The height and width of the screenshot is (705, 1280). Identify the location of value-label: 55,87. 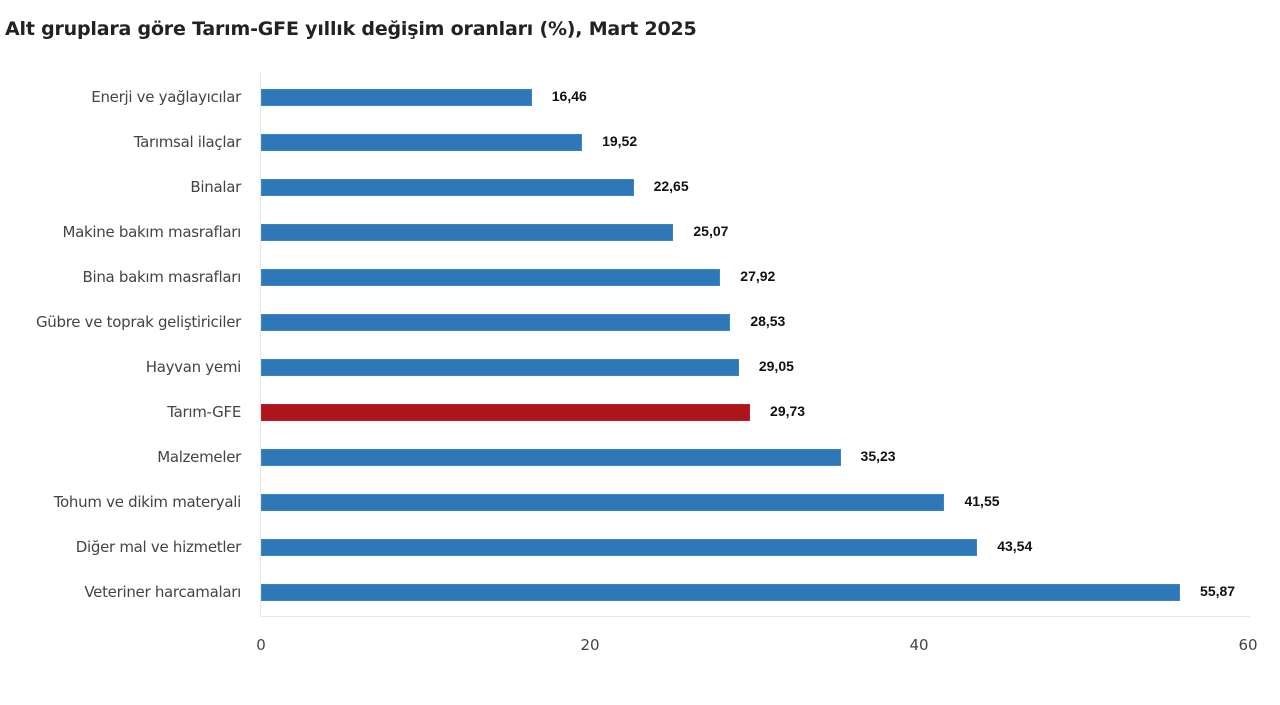
(1218, 591).